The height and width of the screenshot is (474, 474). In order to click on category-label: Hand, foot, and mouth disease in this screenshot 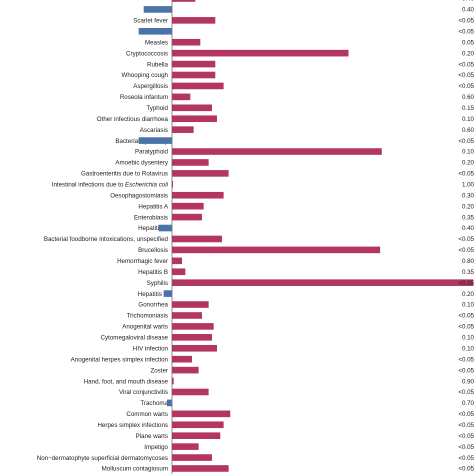, I will do `click(126, 381)`.